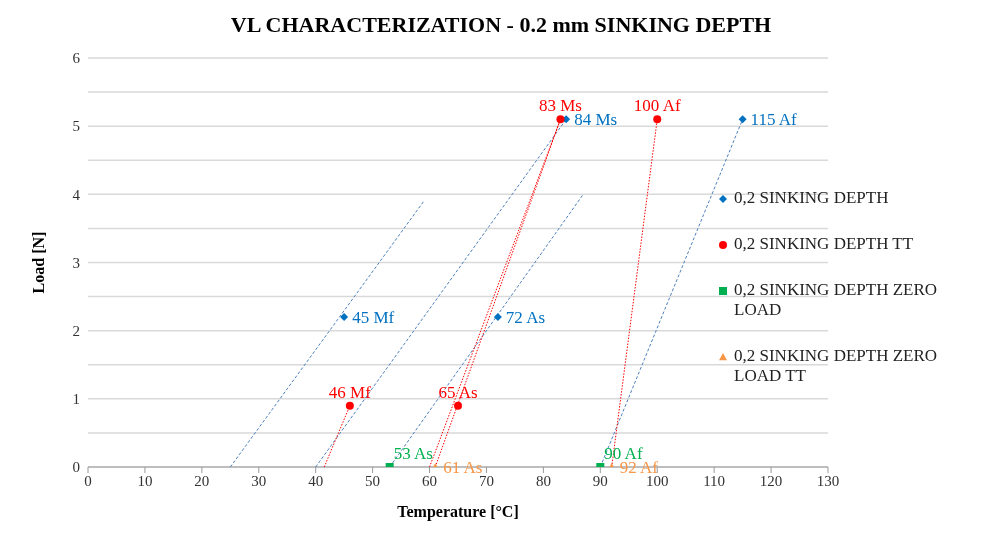 The height and width of the screenshot is (545, 1002). I want to click on x-tick-label: 90, so click(600, 480).